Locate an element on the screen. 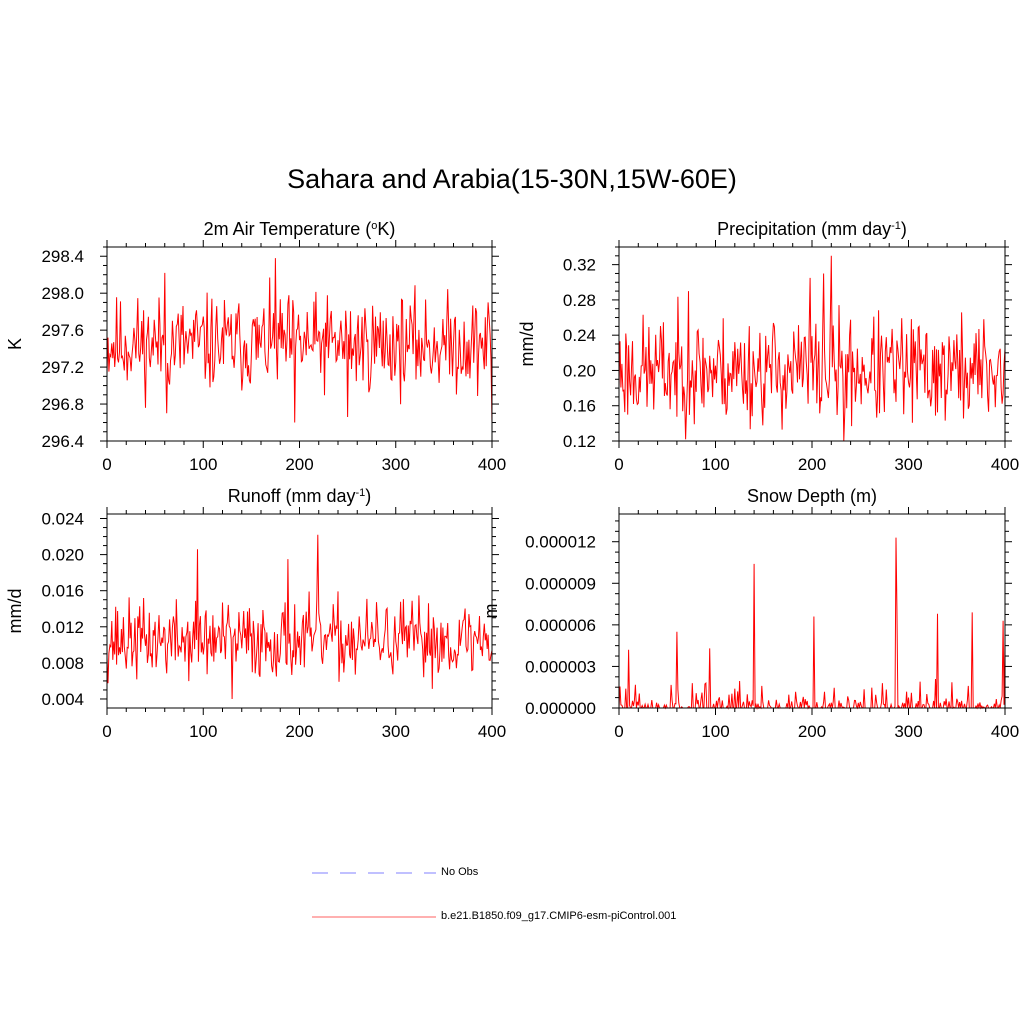 This screenshot has width=1024, height=1024. y-tick-label: 0.16 is located at coordinates (579, 406).